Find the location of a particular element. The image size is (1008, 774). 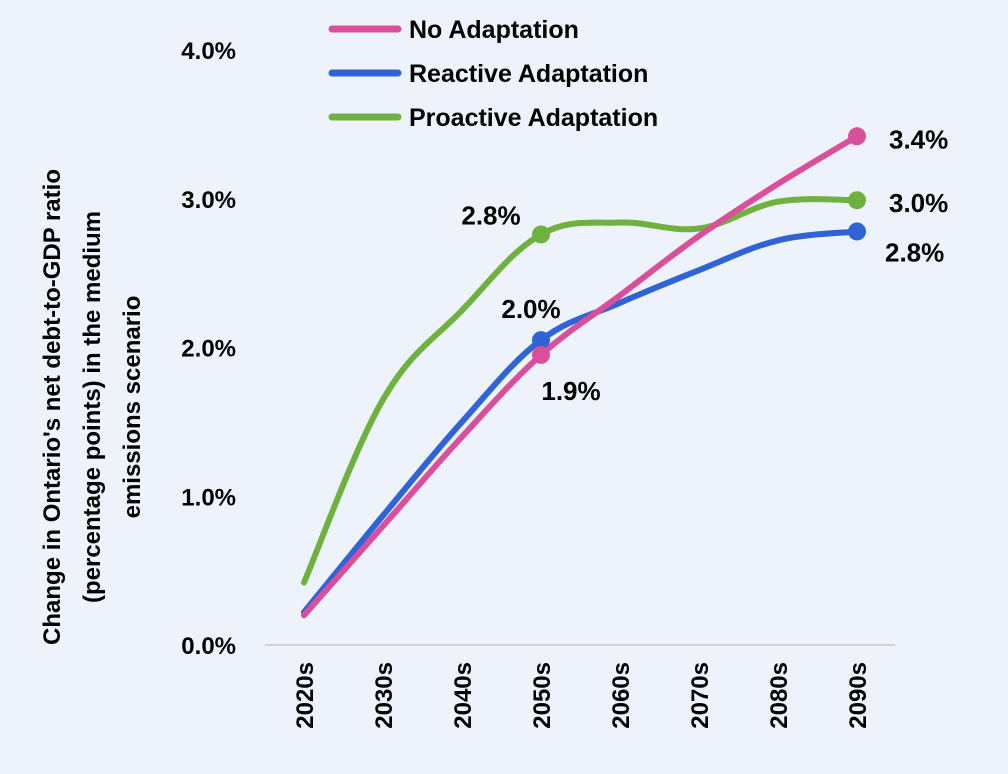

data-label: 3.0% is located at coordinates (918, 203).